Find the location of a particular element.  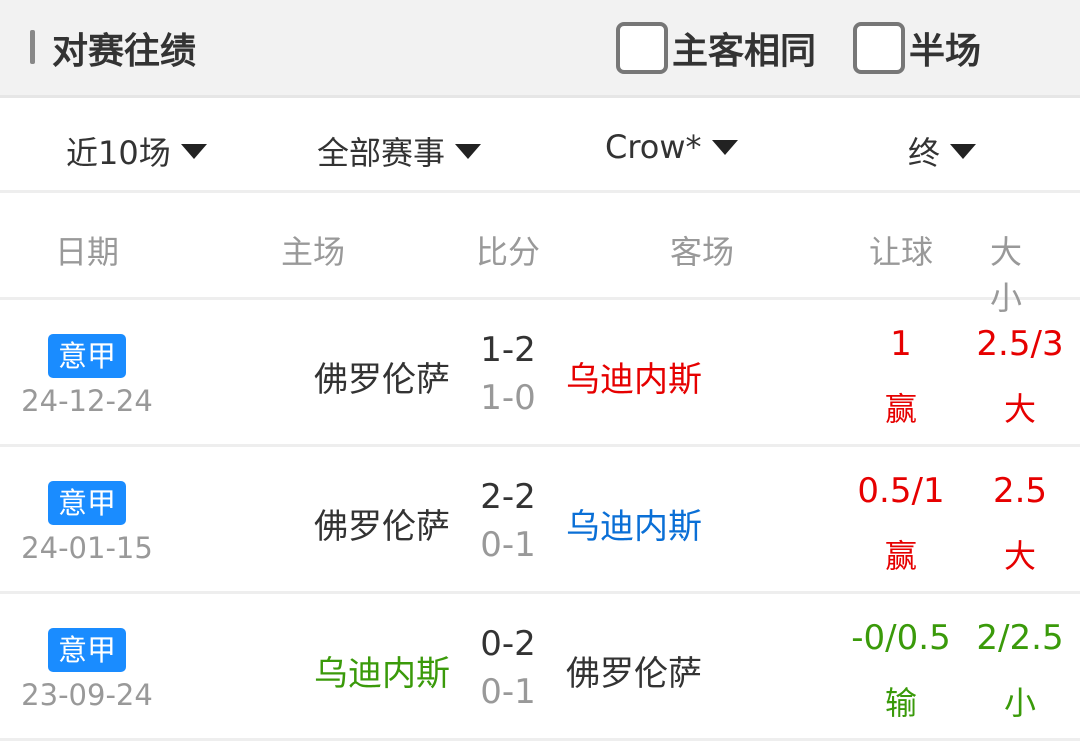

col-away: 客场 is located at coordinates (702, 252).